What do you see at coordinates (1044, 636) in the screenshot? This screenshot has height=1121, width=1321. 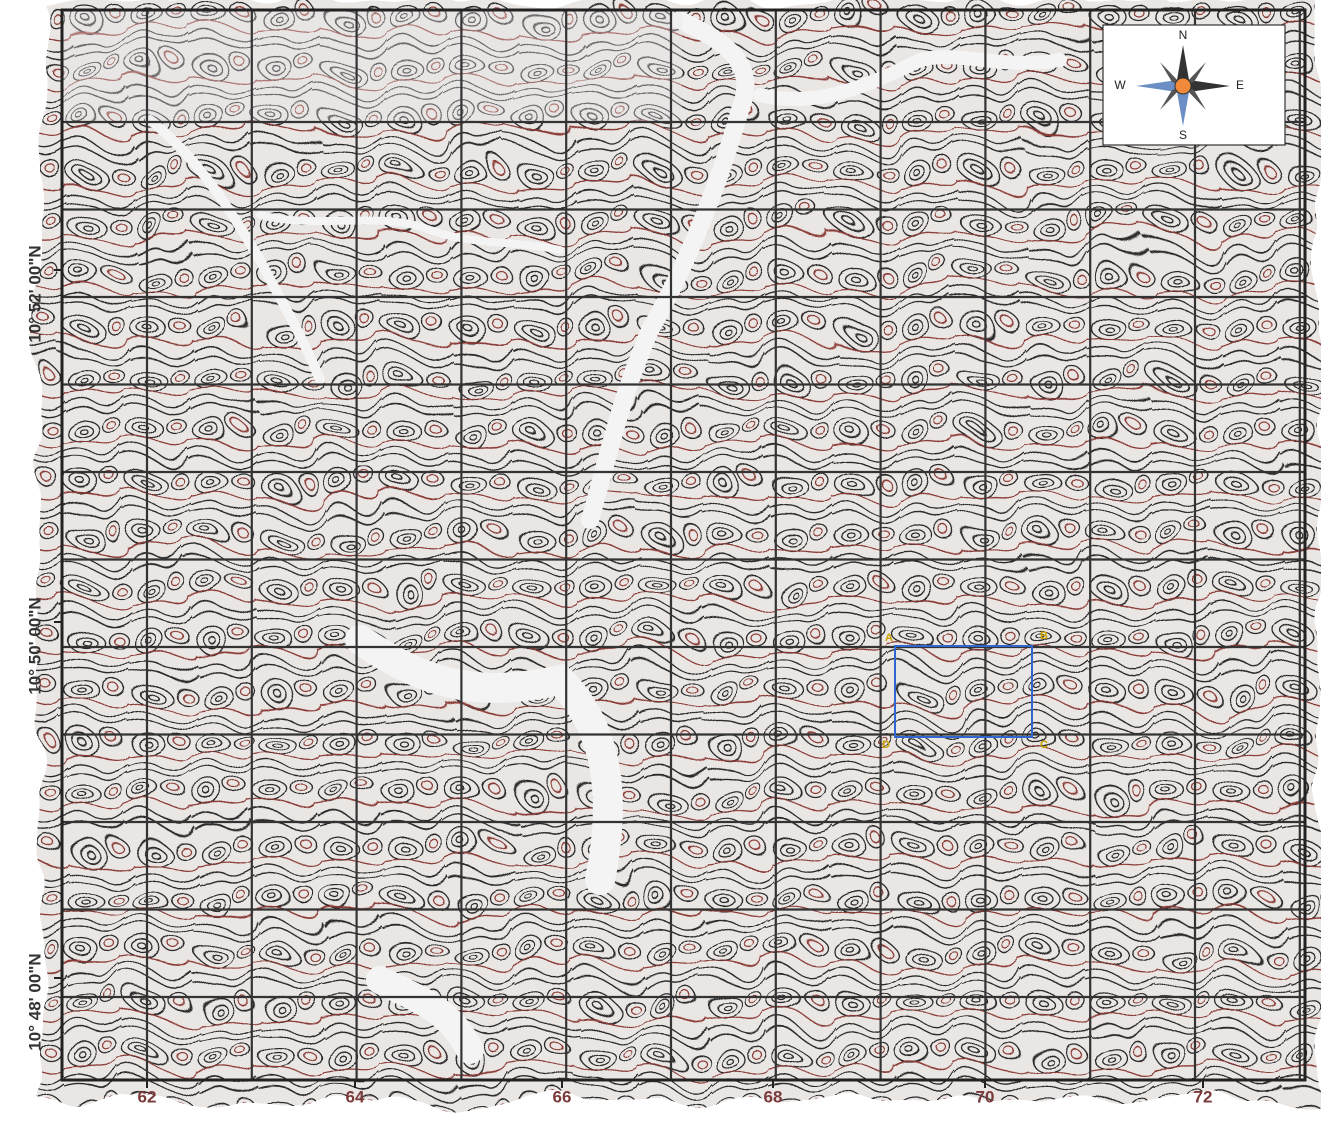 I see `corner-label: B` at bounding box center [1044, 636].